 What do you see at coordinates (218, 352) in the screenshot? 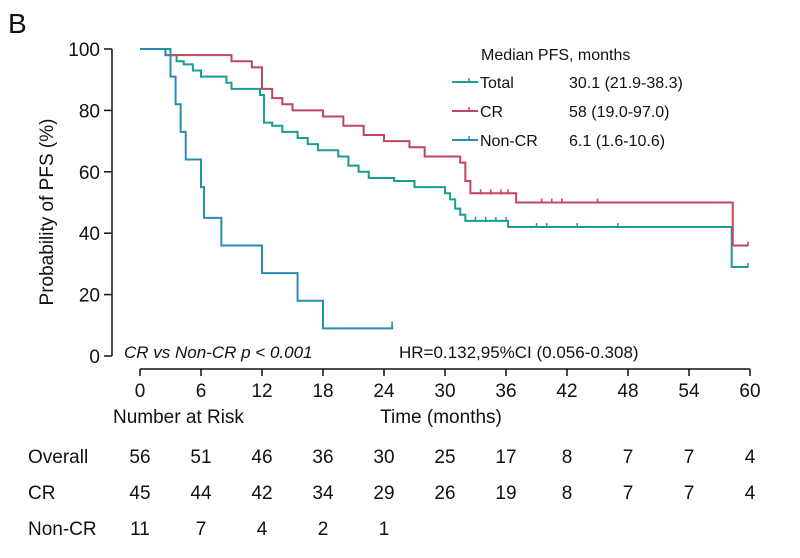
I see `p-value-annotation: CR vs Non-CR p < 0.001` at bounding box center [218, 352].